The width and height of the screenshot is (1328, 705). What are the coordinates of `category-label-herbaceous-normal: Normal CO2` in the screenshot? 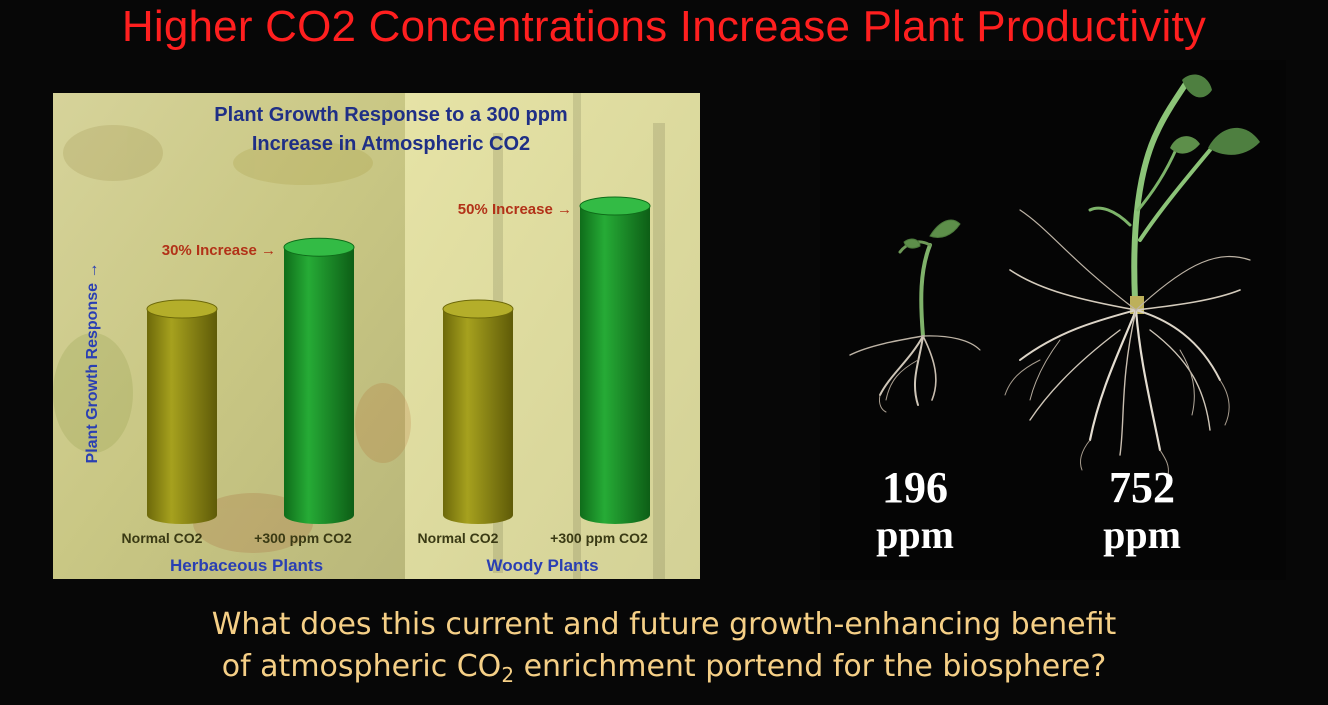 It's located at (162, 538).